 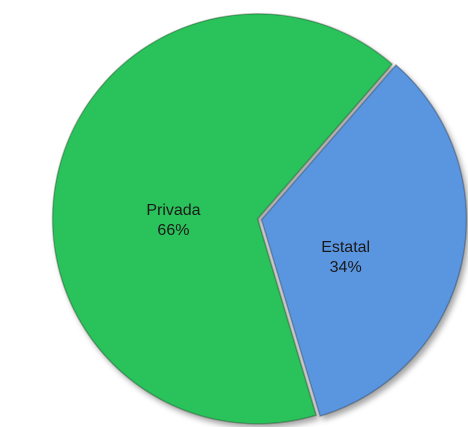 I want to click on slice-label: Privada, so click(x=173, y=210).